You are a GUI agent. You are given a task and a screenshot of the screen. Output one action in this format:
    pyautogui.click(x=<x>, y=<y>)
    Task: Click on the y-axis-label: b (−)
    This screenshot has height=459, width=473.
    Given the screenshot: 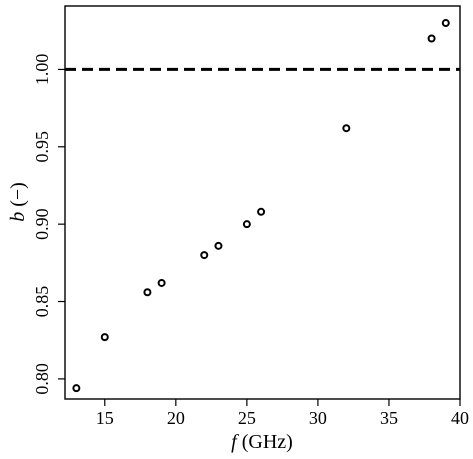 What is the action you would take?
    pyautogui.click(x=18, y=202)
    